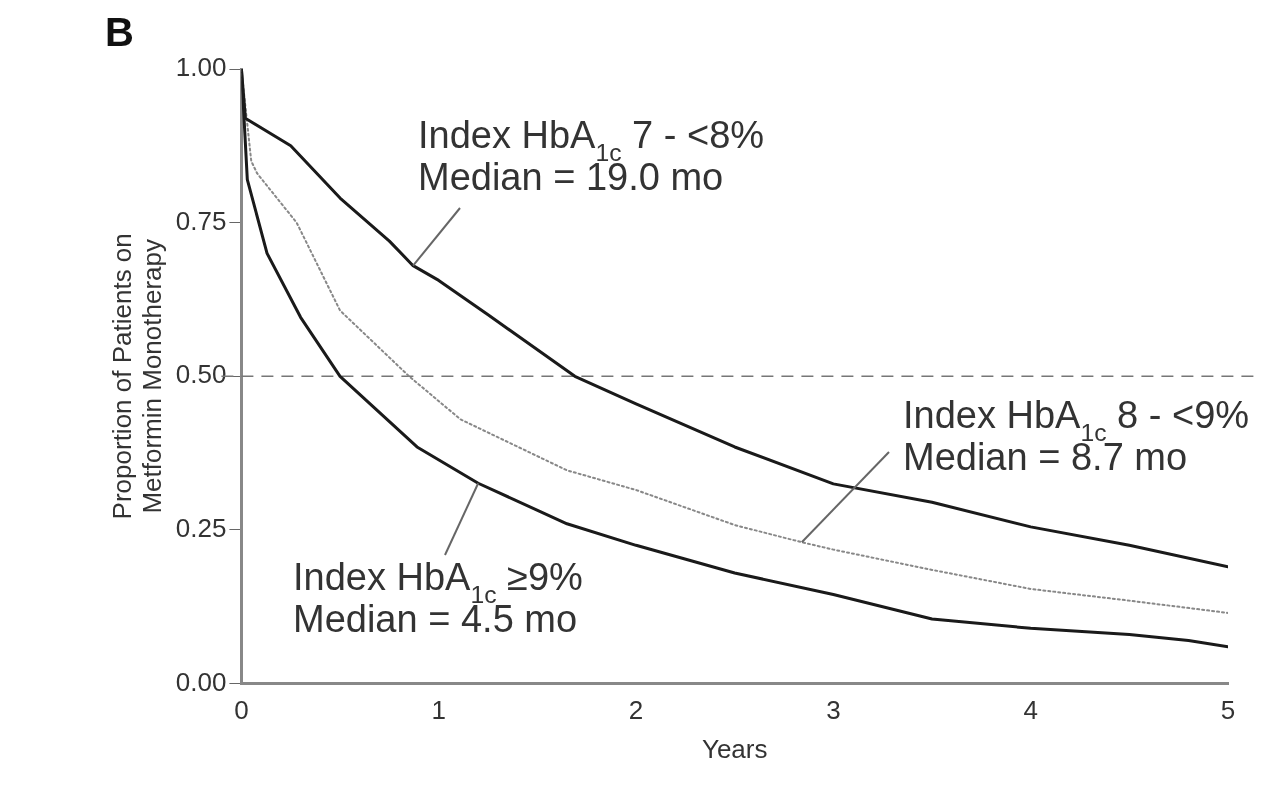  Describe the element at coordinates (833, 710) in the screenshot. I see `x-tick-label: 3` at that location.